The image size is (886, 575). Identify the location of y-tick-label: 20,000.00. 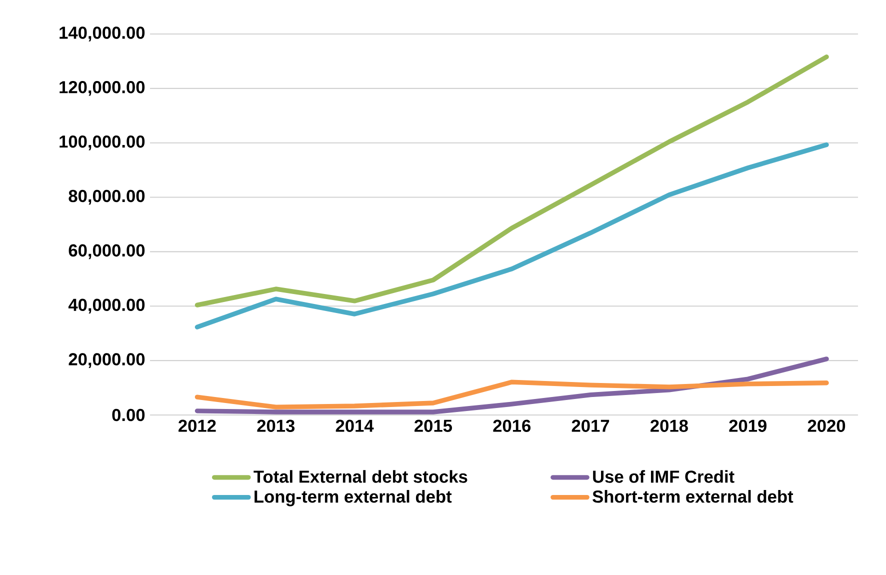
(106, 360).